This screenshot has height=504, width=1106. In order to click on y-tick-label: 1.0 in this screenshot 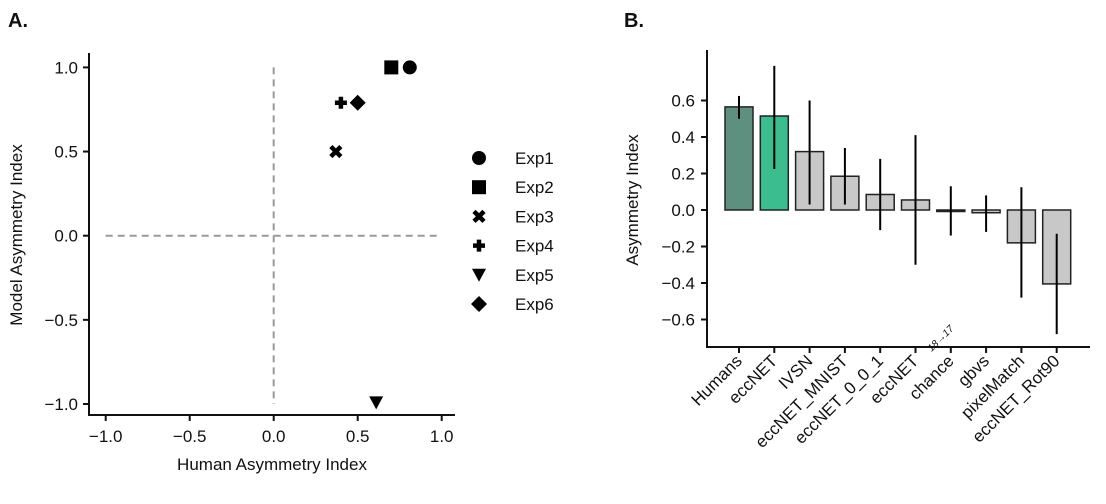, I will do `click(66, 67)`.